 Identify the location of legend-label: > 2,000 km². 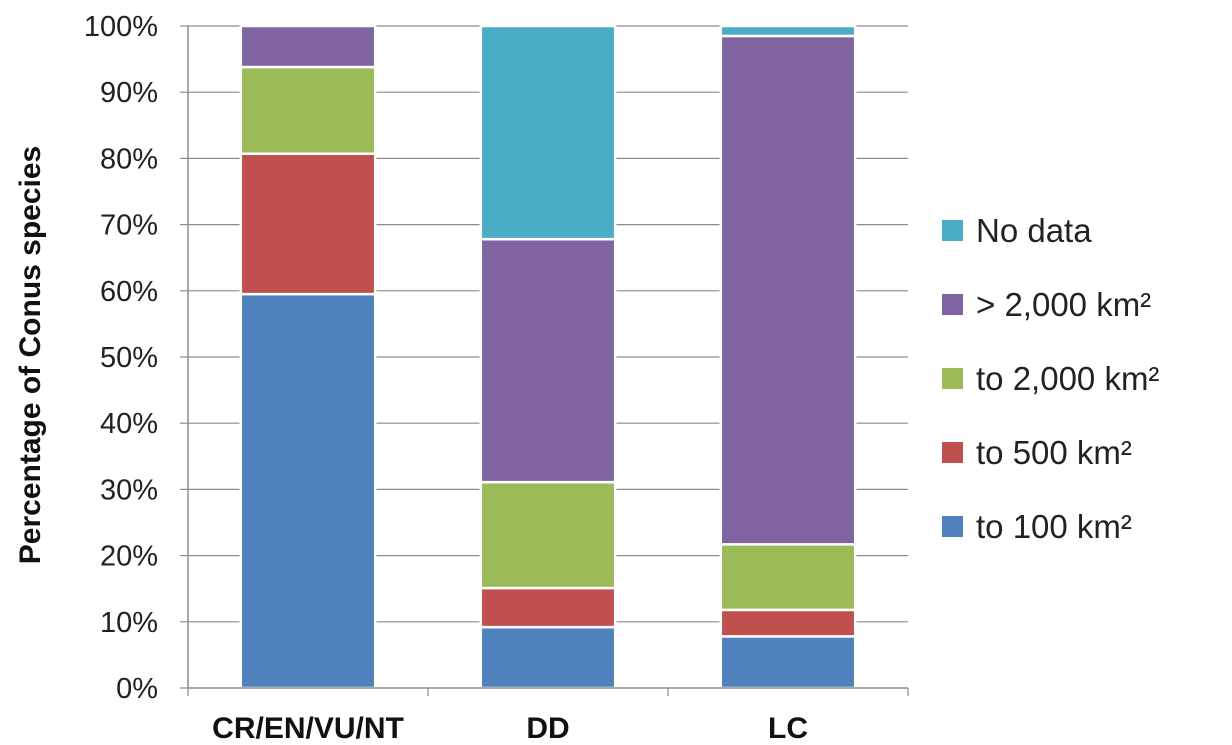
(1063, 304).